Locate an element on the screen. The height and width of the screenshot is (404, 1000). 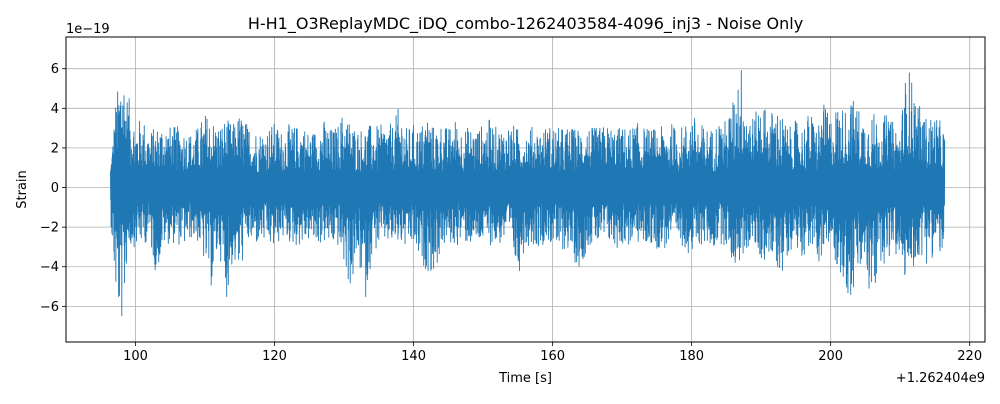
x-ticks: 100 120 140 160 180 200 220 is located at coordinates (552, 353).